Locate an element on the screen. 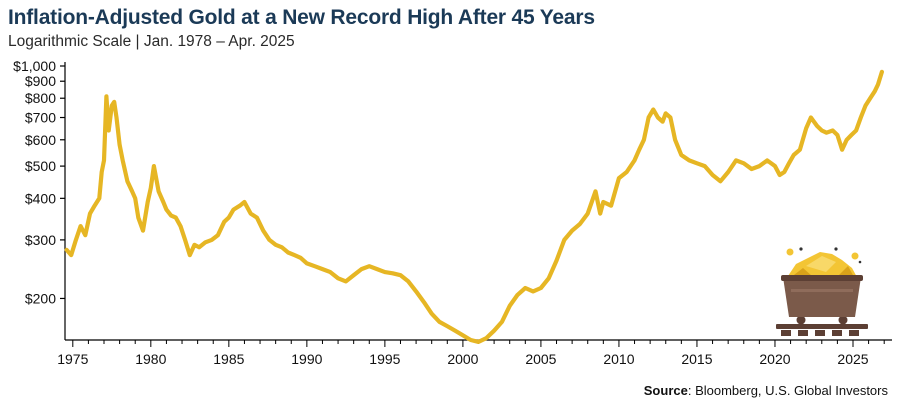 The width and height of the screenshot is (900, 405). x-tick-label: 1980 is located at coordinates (150, 359).